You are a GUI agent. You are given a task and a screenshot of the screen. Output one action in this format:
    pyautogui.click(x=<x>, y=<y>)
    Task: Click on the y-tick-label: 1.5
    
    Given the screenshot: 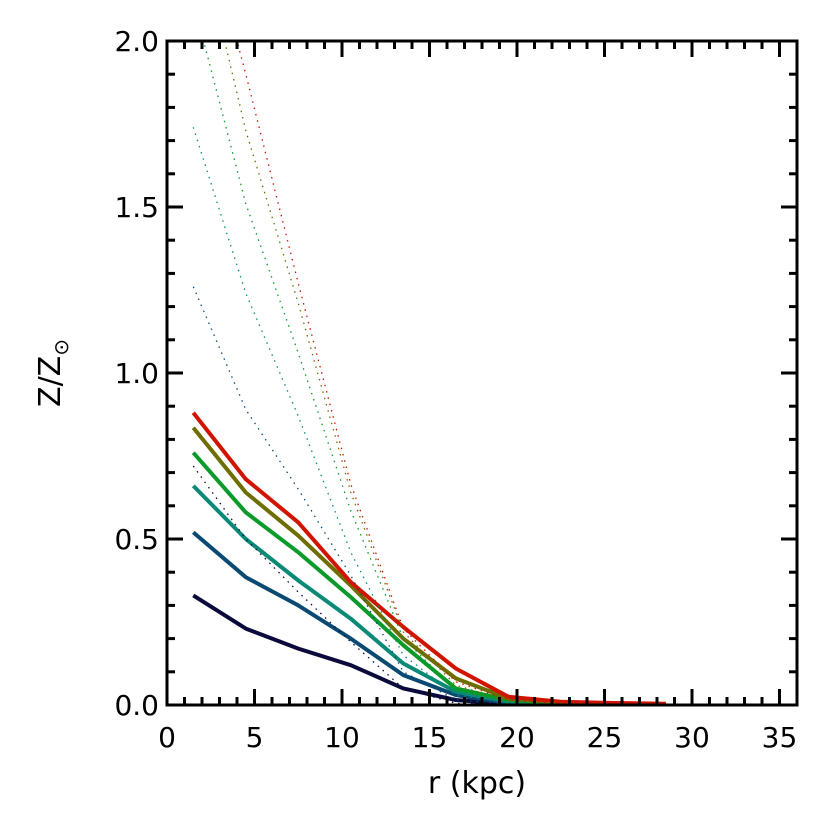 What is the action you would take?
    pyautogui.click(x=136, y=207)
    